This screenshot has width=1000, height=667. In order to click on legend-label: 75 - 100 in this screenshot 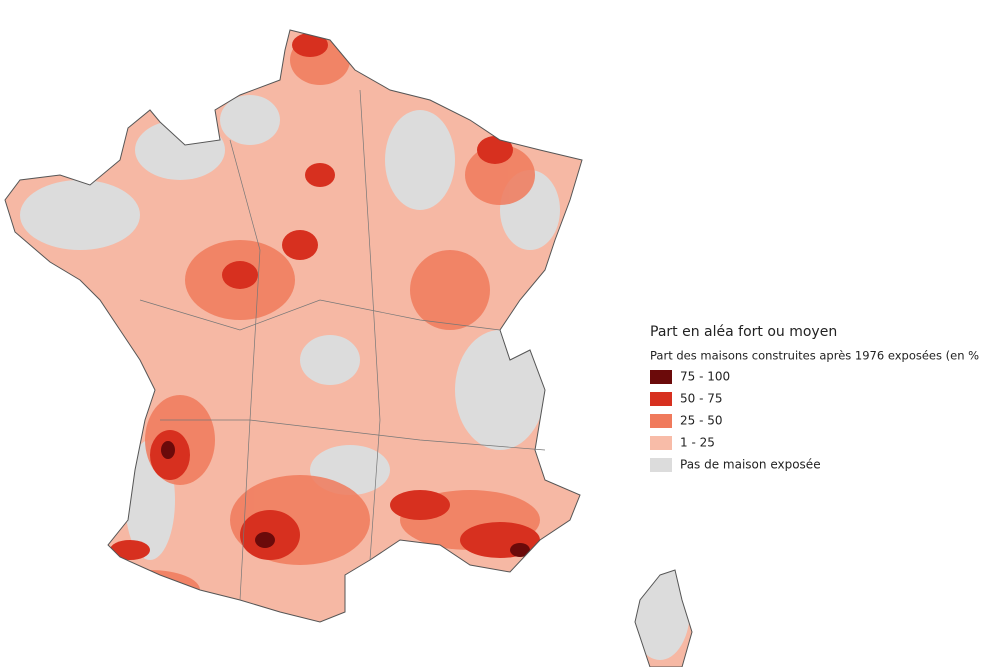, I will do `click(705, 377)`.